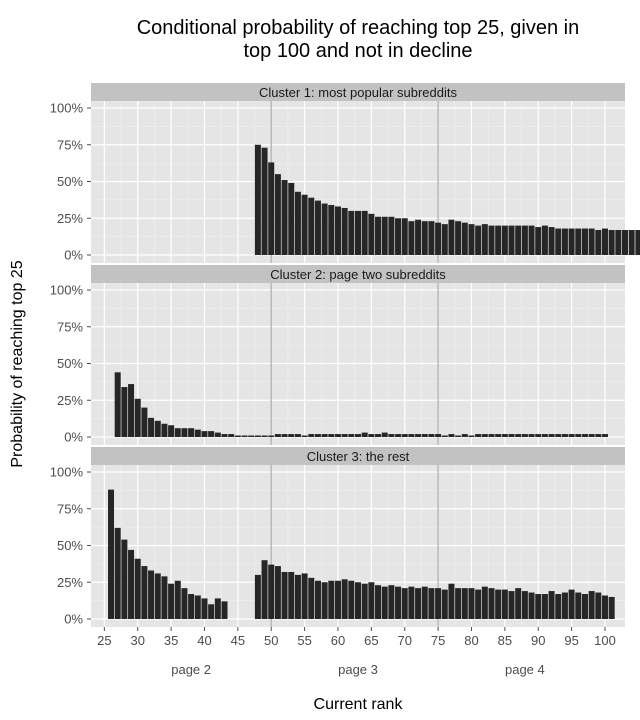 This screenshot has height=720, width=640. Describe the element at coordinates (357, 51) in the screenshot. I see `chart-title-line-2: top 100 and not in decline` at that location.